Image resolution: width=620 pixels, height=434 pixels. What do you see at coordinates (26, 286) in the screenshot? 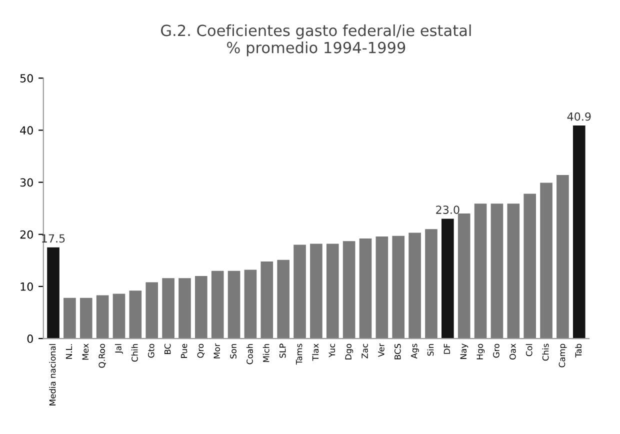
I see `y-tick-label: 10` at bounding box center [26, 286].